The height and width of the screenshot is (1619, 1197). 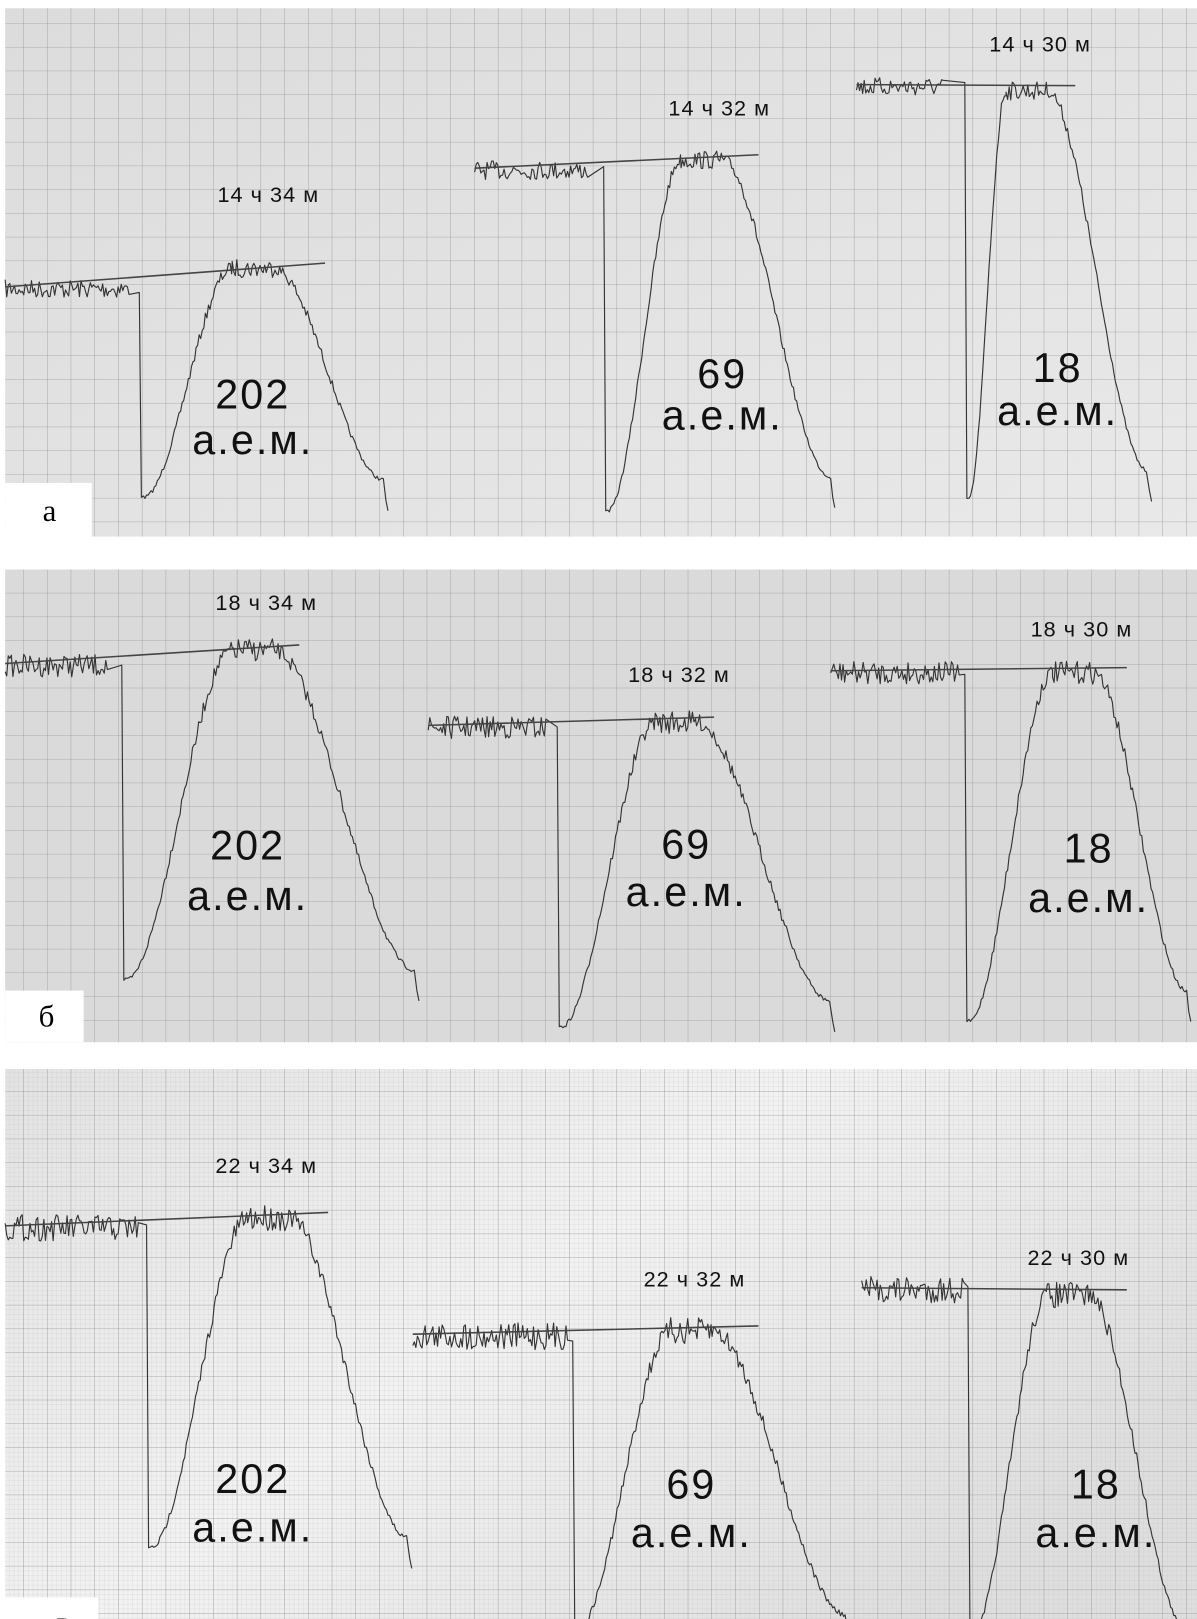 I want to click on panel-label: б, so click(x=47, y=1016).